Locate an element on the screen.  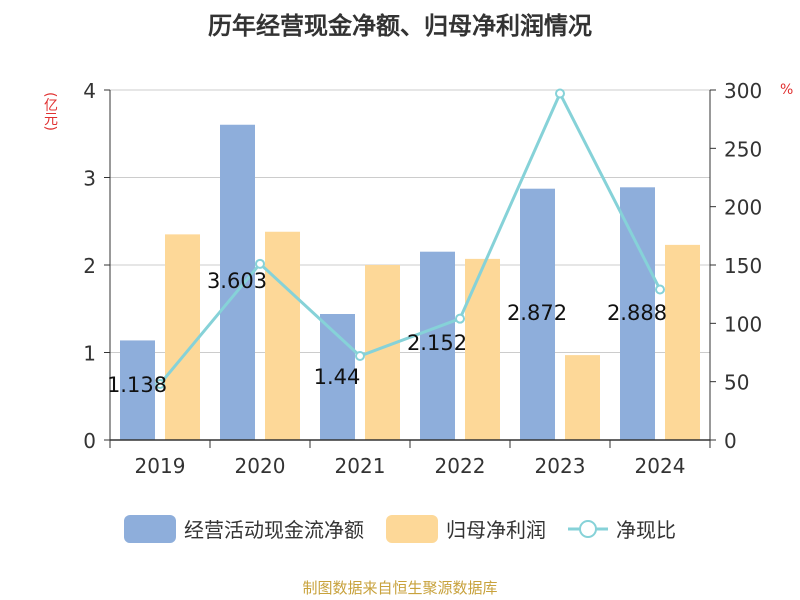
ratio-point-2023 is located at coordinates (560, 93).